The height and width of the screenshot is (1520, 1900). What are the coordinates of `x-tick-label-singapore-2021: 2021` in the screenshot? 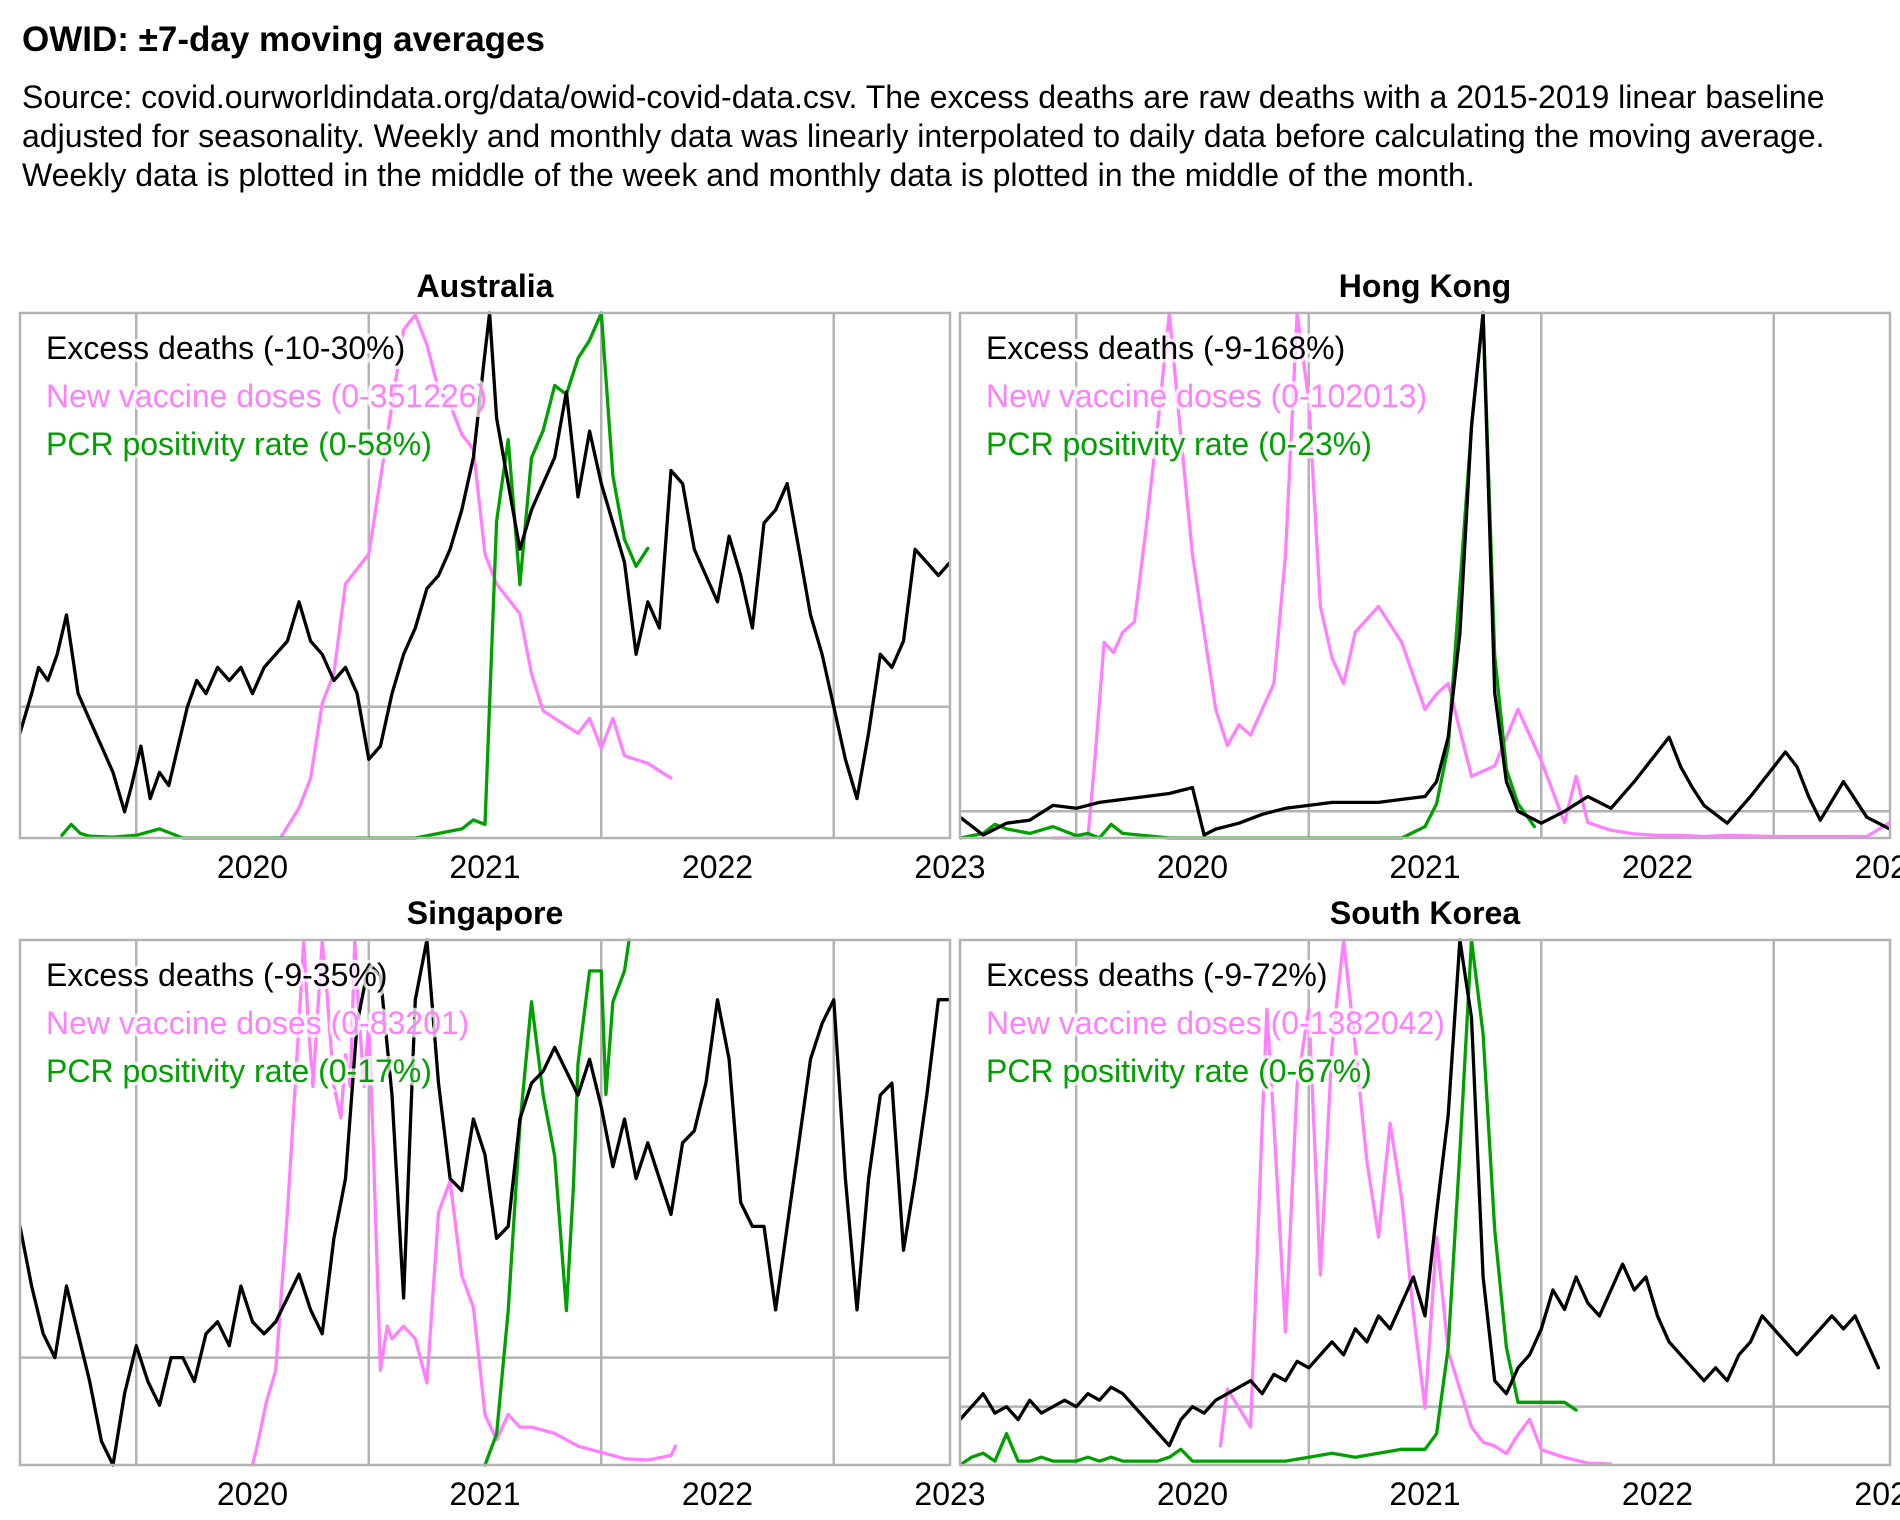 It's located at (484, 1494).